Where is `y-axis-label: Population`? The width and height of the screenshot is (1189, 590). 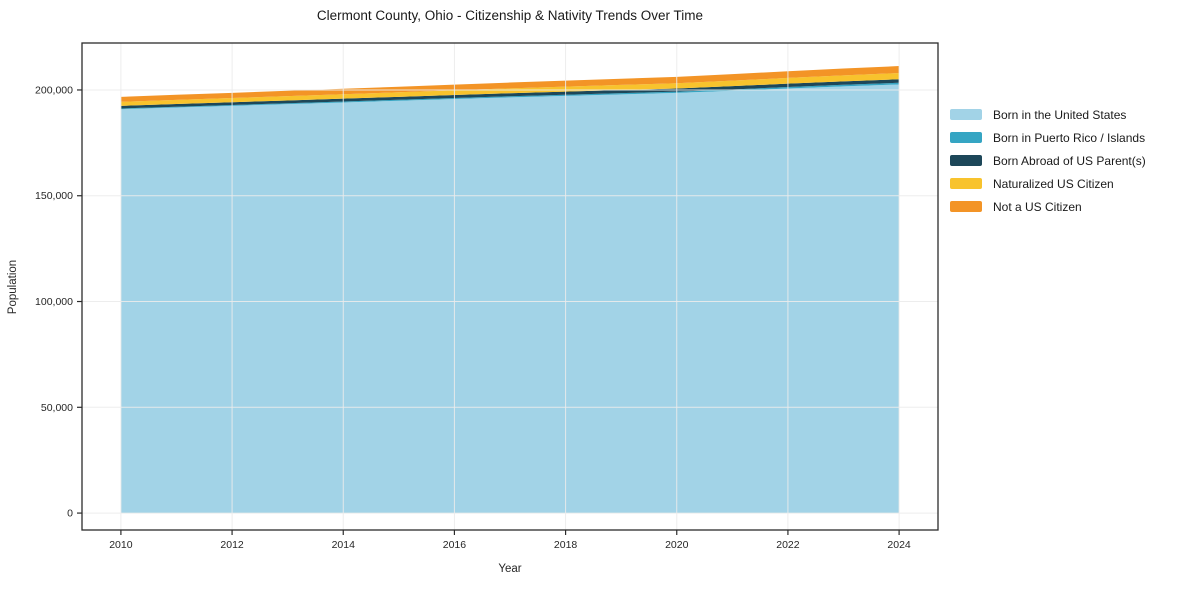
y-axis-label: Population is located at coordinates (13, 287).